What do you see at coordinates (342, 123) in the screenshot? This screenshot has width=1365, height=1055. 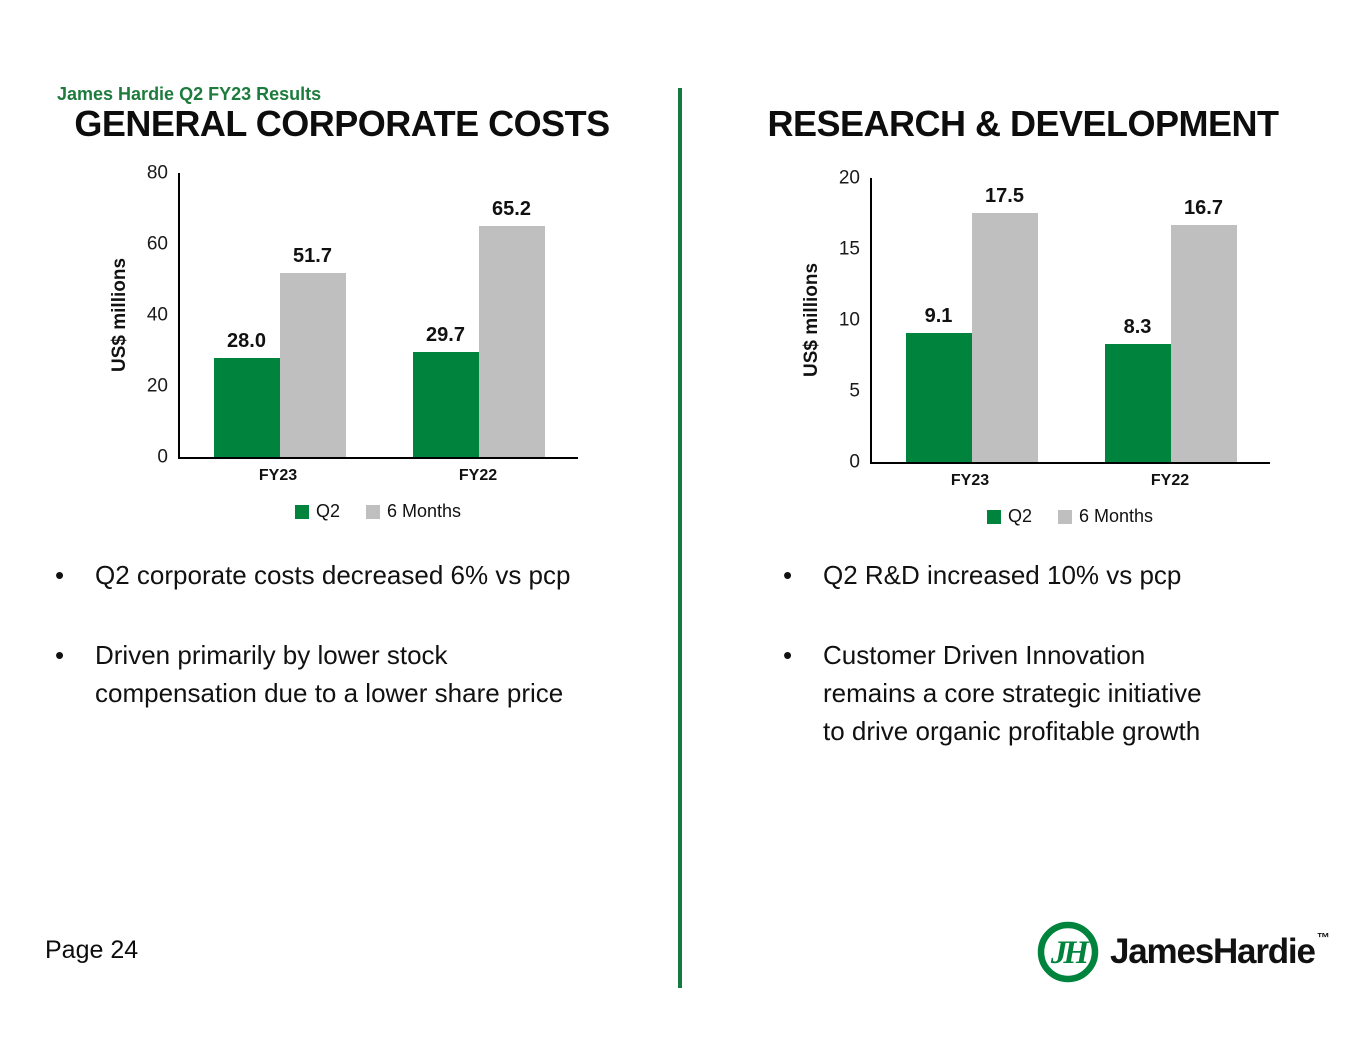 I see `left-panel-title: GENERAL CORPORATE COSTS` at bounding box center [342, 123].